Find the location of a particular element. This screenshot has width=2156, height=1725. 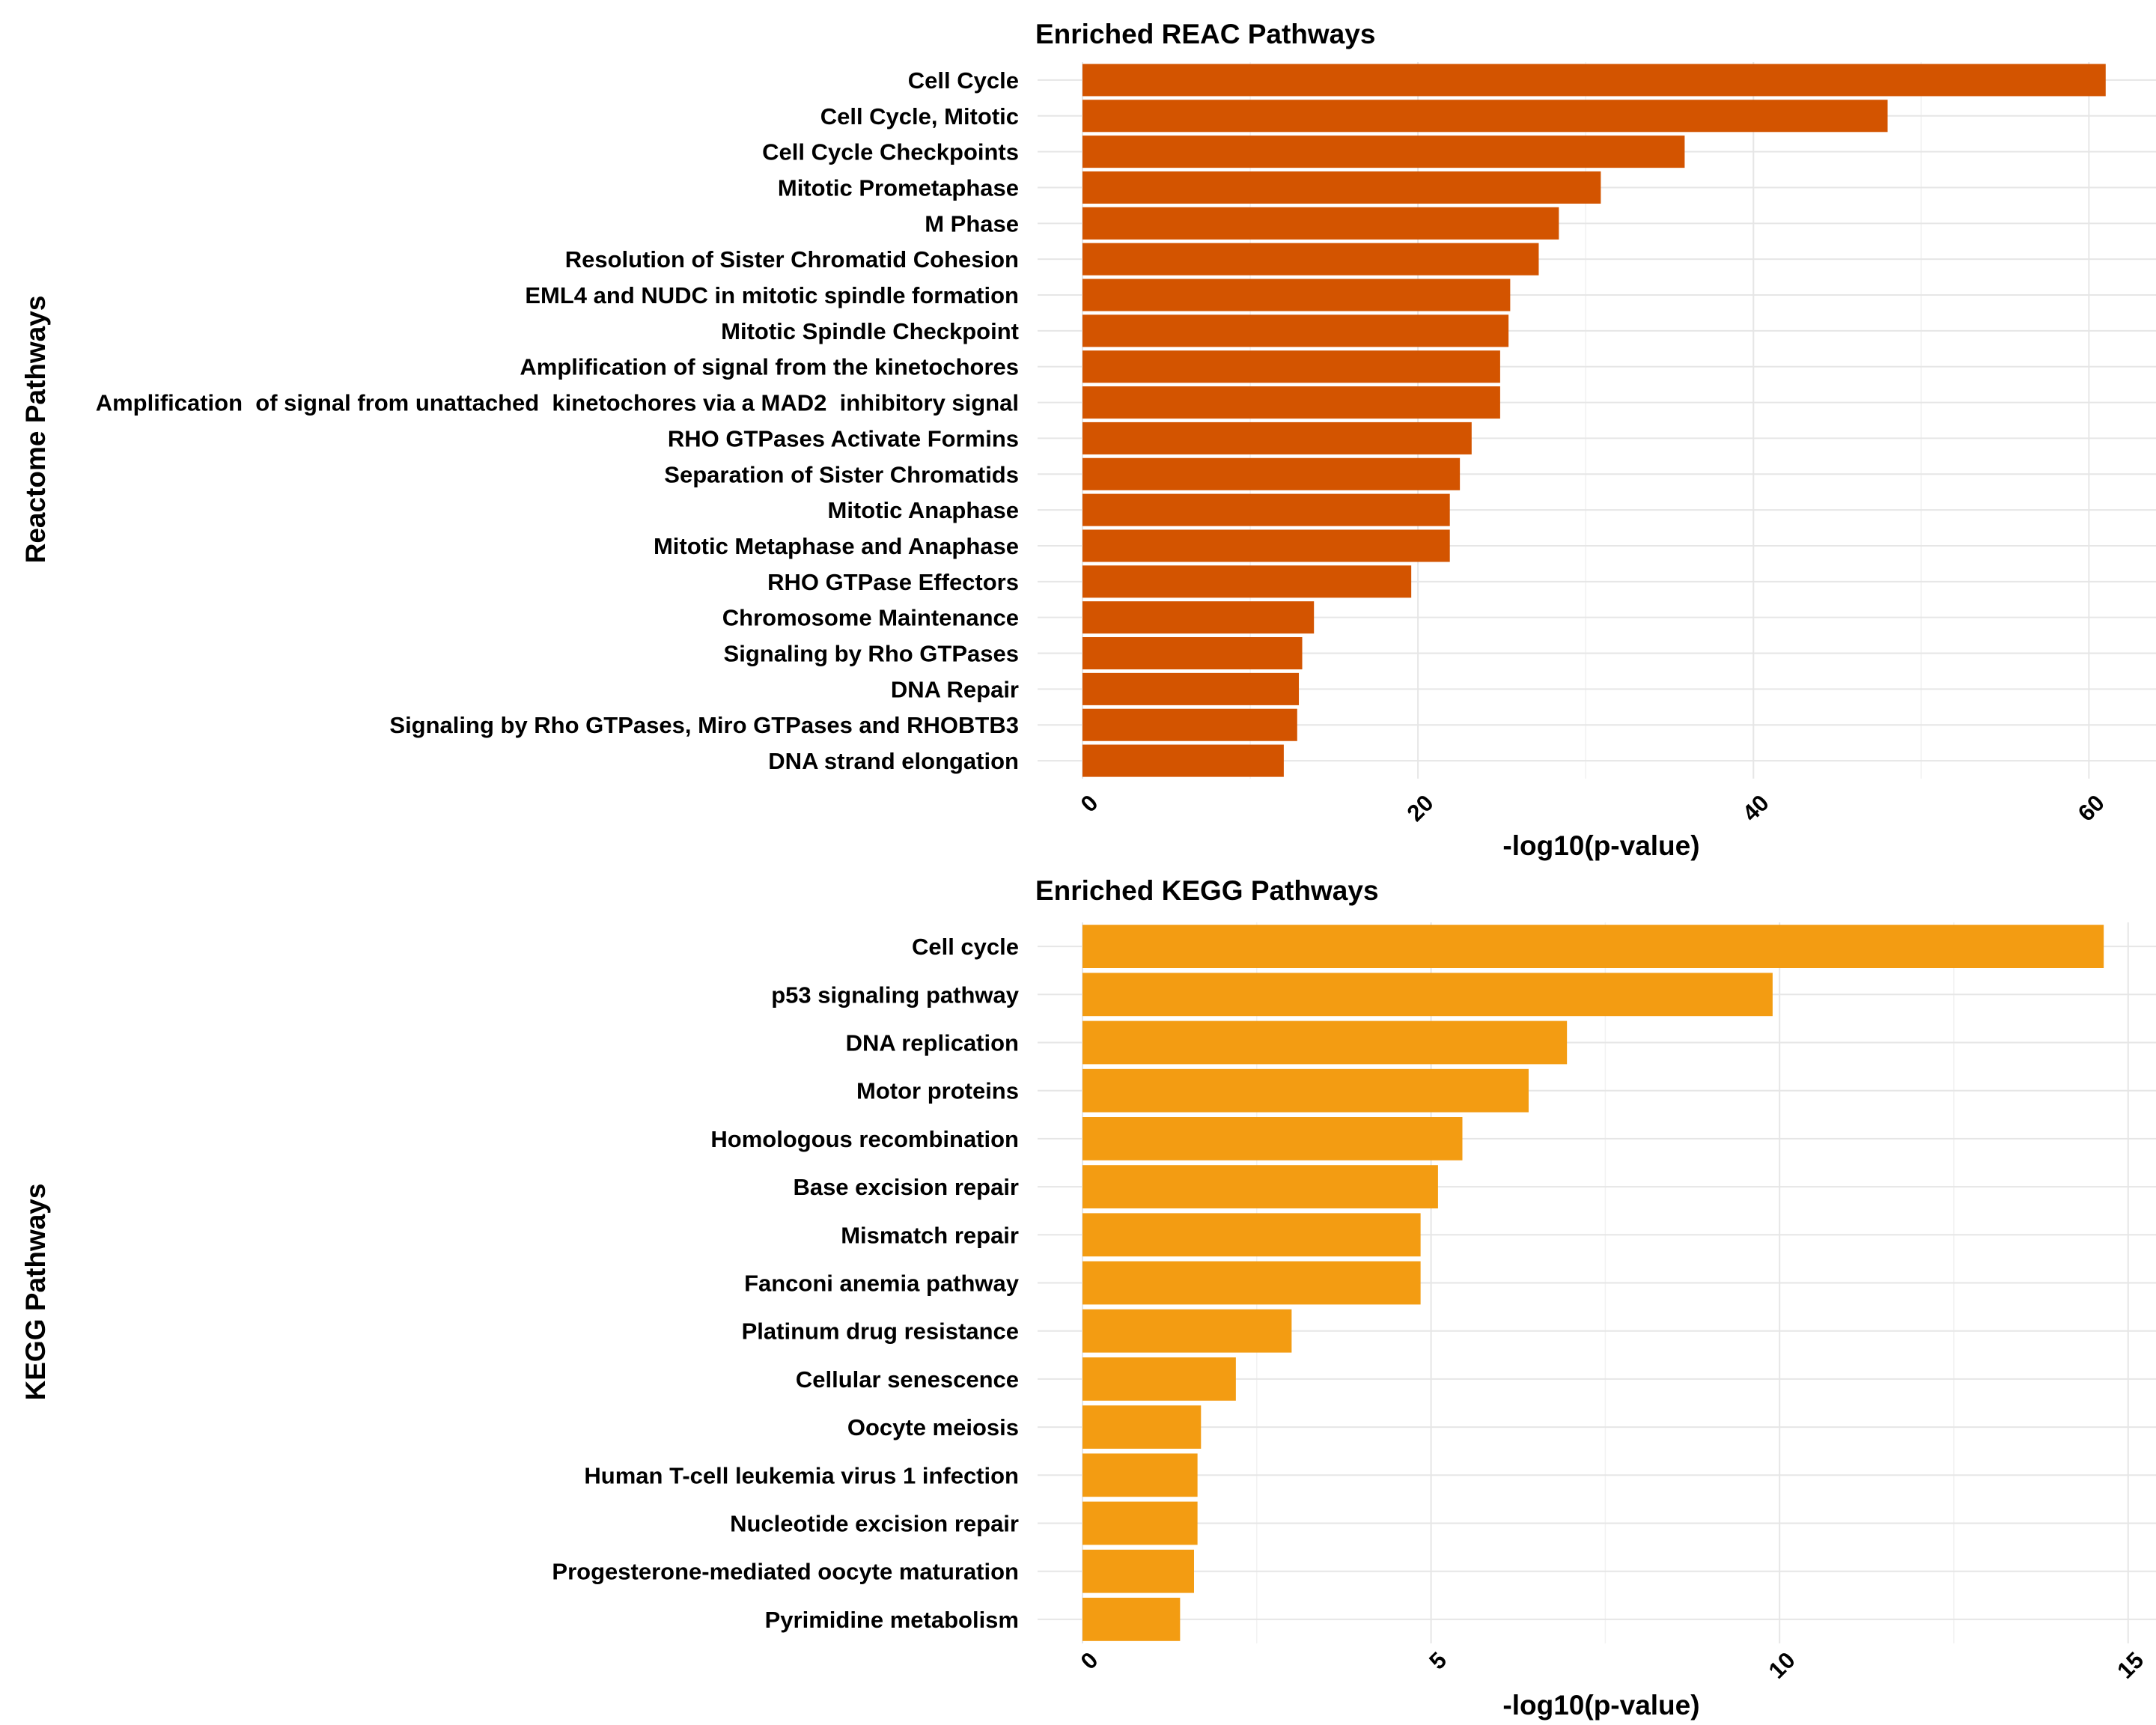

reactome-x-tick-label: 40 is located at coordinates (1756, 809).